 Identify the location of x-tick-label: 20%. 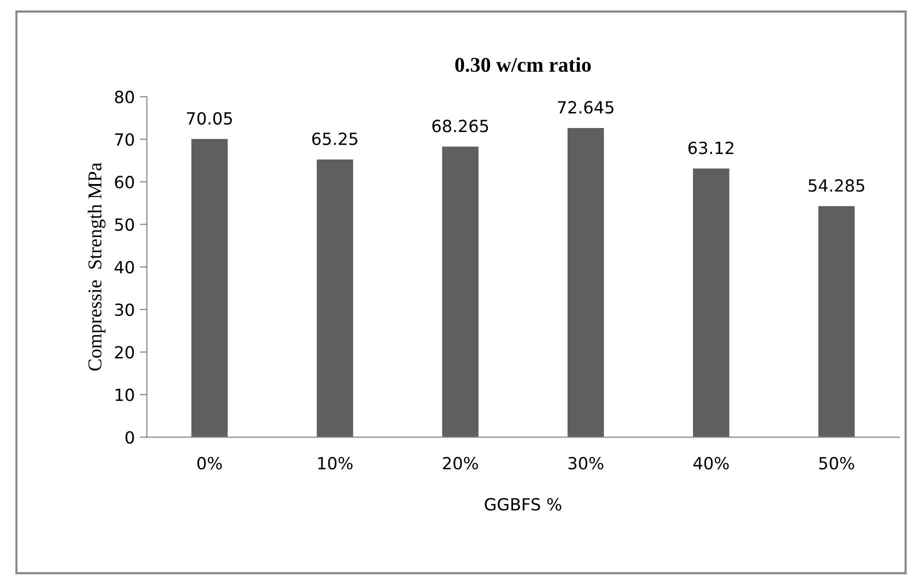
(460, 463).